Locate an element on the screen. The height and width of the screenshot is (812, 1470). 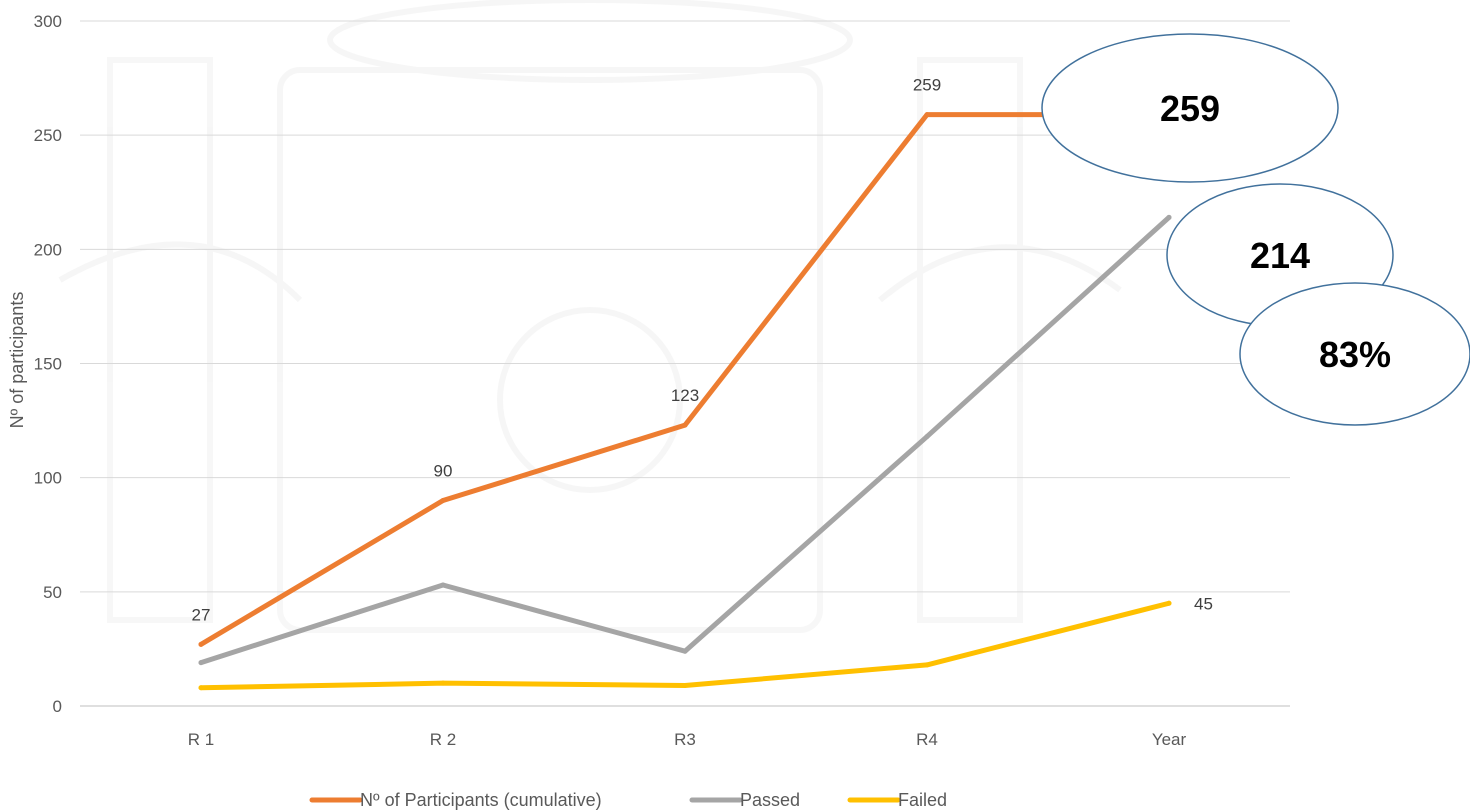
x-axis: R 1 R 2 R3 R4 Year is located at coordinates (687, 739).